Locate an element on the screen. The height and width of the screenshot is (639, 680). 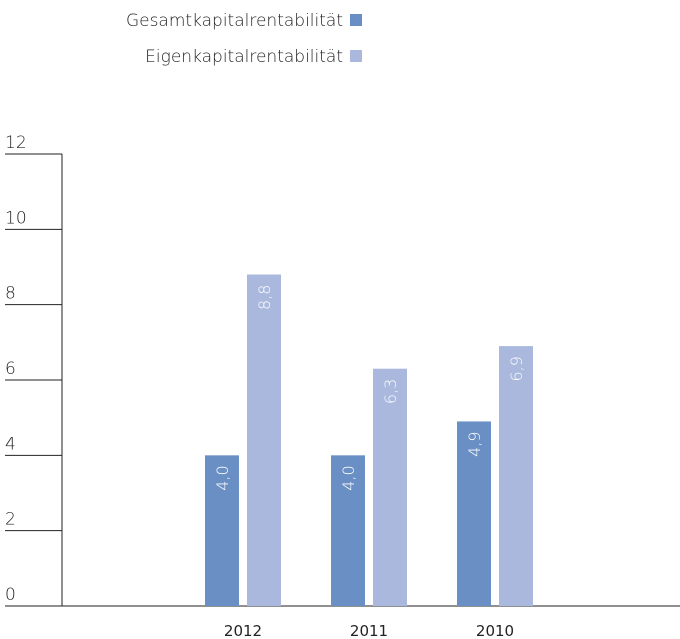
legend-label: Gesamtkapitalrentabilität is located at coordinates (234, 21).